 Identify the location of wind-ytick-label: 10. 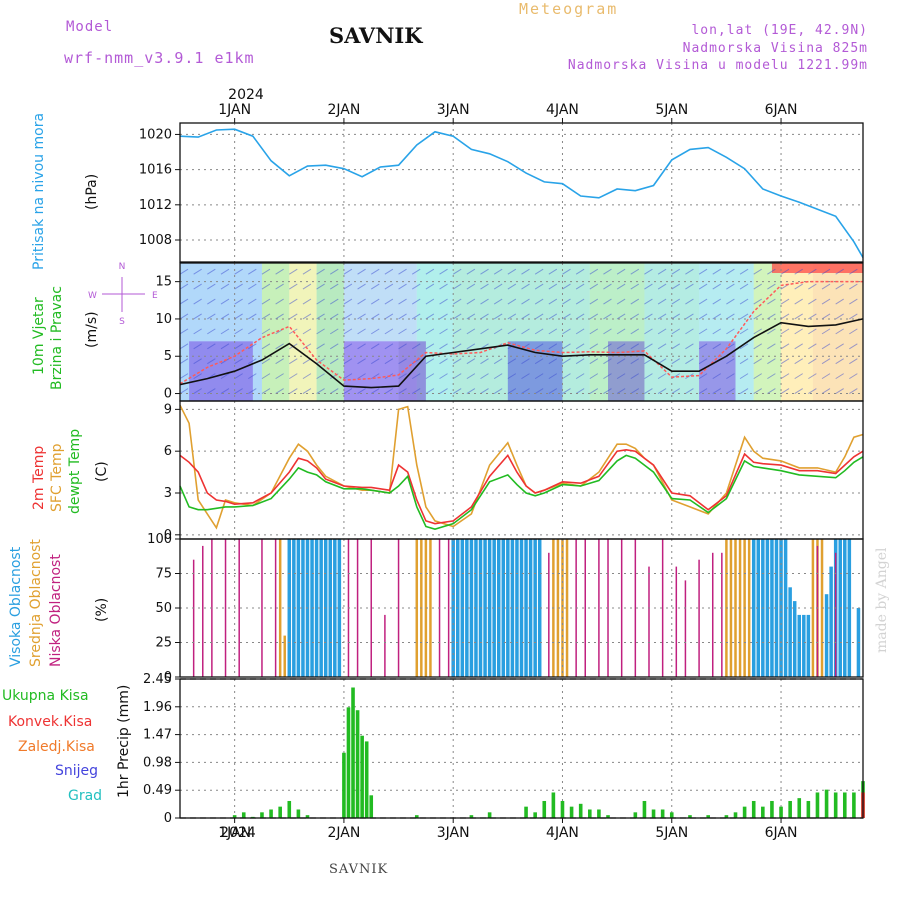
(163, 319).